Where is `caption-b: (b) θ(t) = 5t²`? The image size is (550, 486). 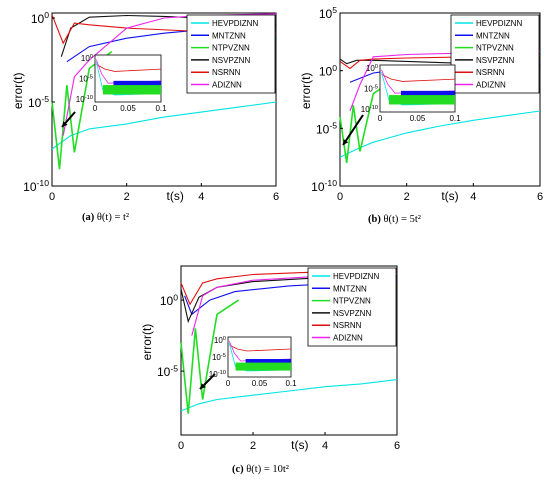
caption-b: (b) θ(t) = 5t² is located at coordinates (394, 219).